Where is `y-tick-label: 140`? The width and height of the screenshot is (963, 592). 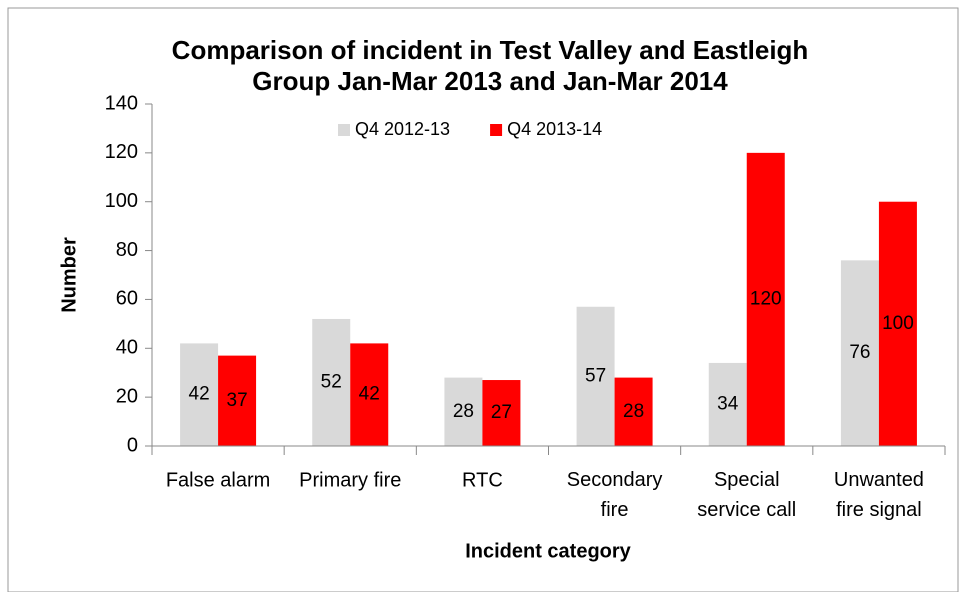 y-tick-label: 140 is located at coordinates (121, 103).